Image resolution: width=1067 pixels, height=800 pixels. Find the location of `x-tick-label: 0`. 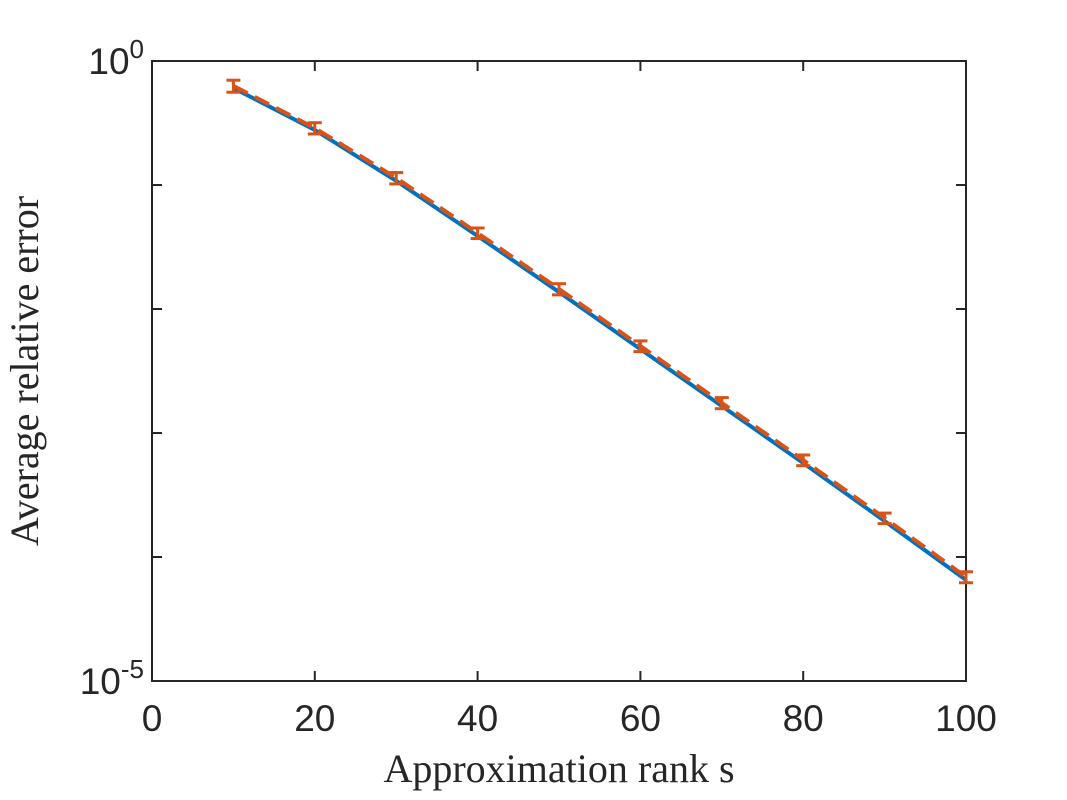

x-tick-label: 0 is located at coordinates (152, 718).